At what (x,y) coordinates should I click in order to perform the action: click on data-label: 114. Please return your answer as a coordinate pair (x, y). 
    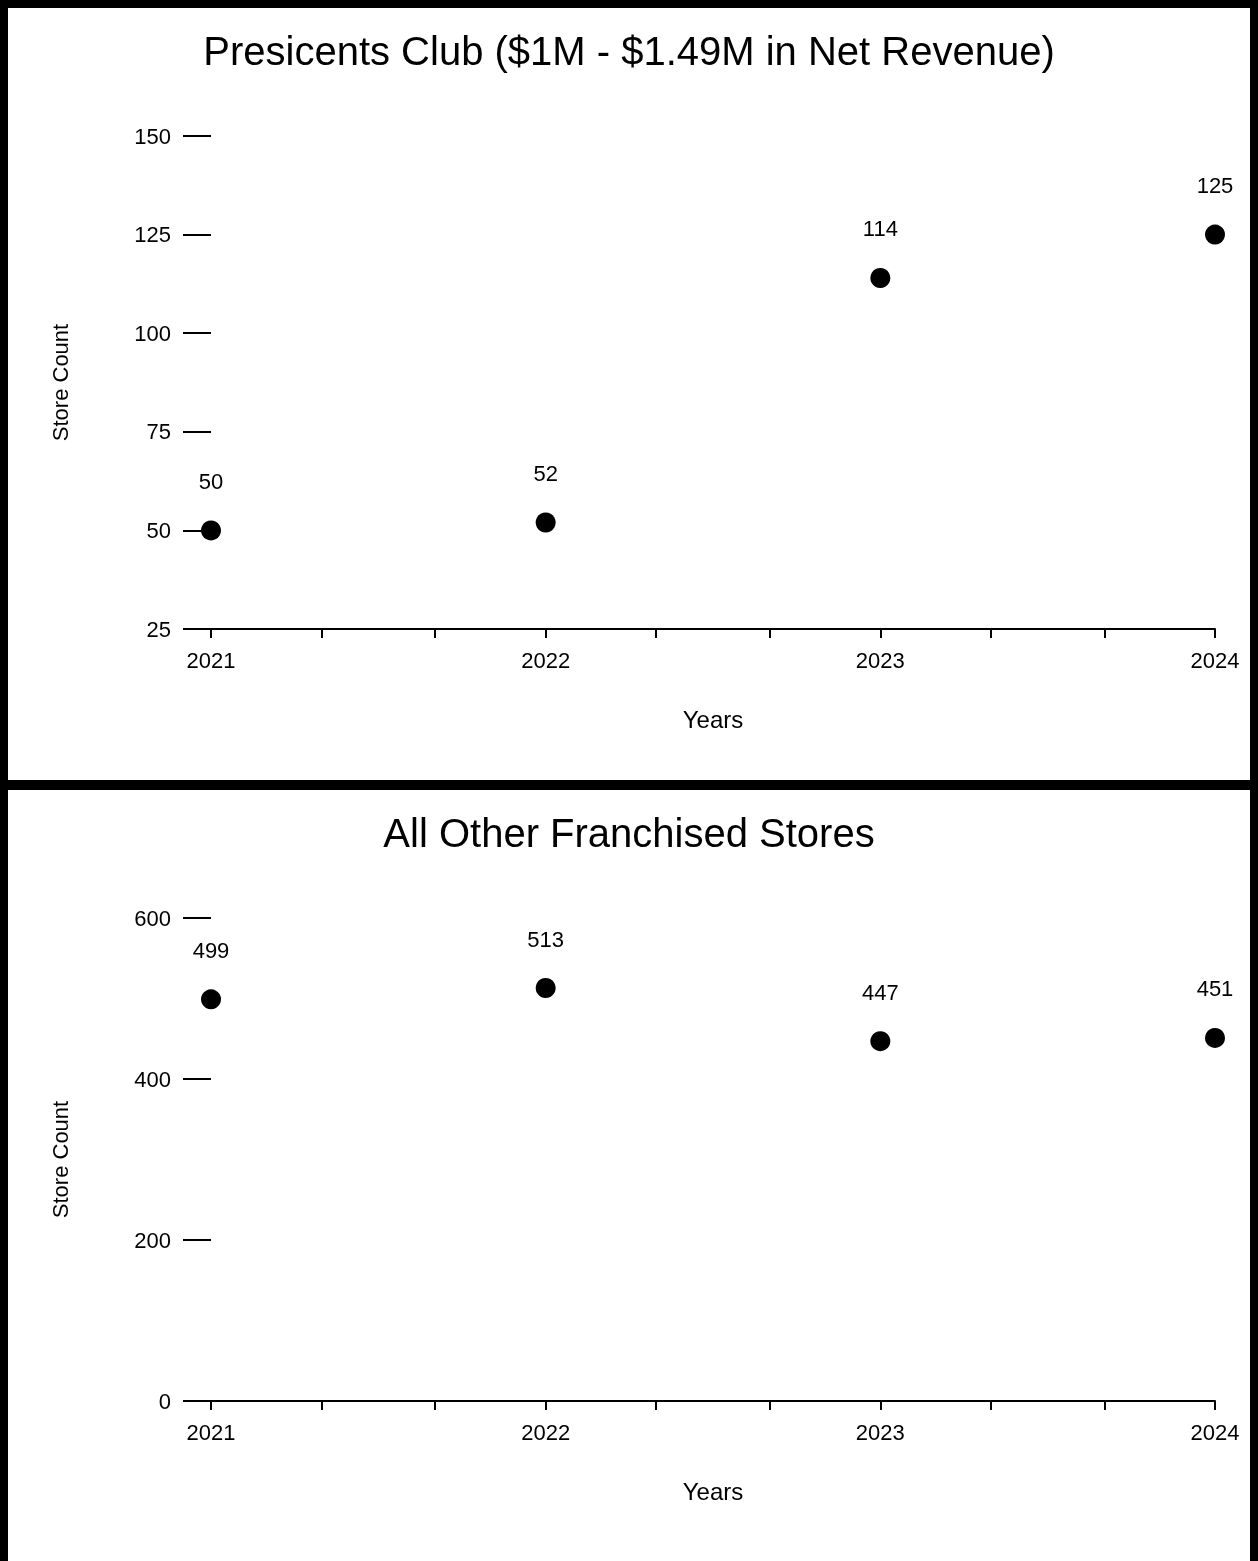
    Looking at the image, I should click on (880, 229).